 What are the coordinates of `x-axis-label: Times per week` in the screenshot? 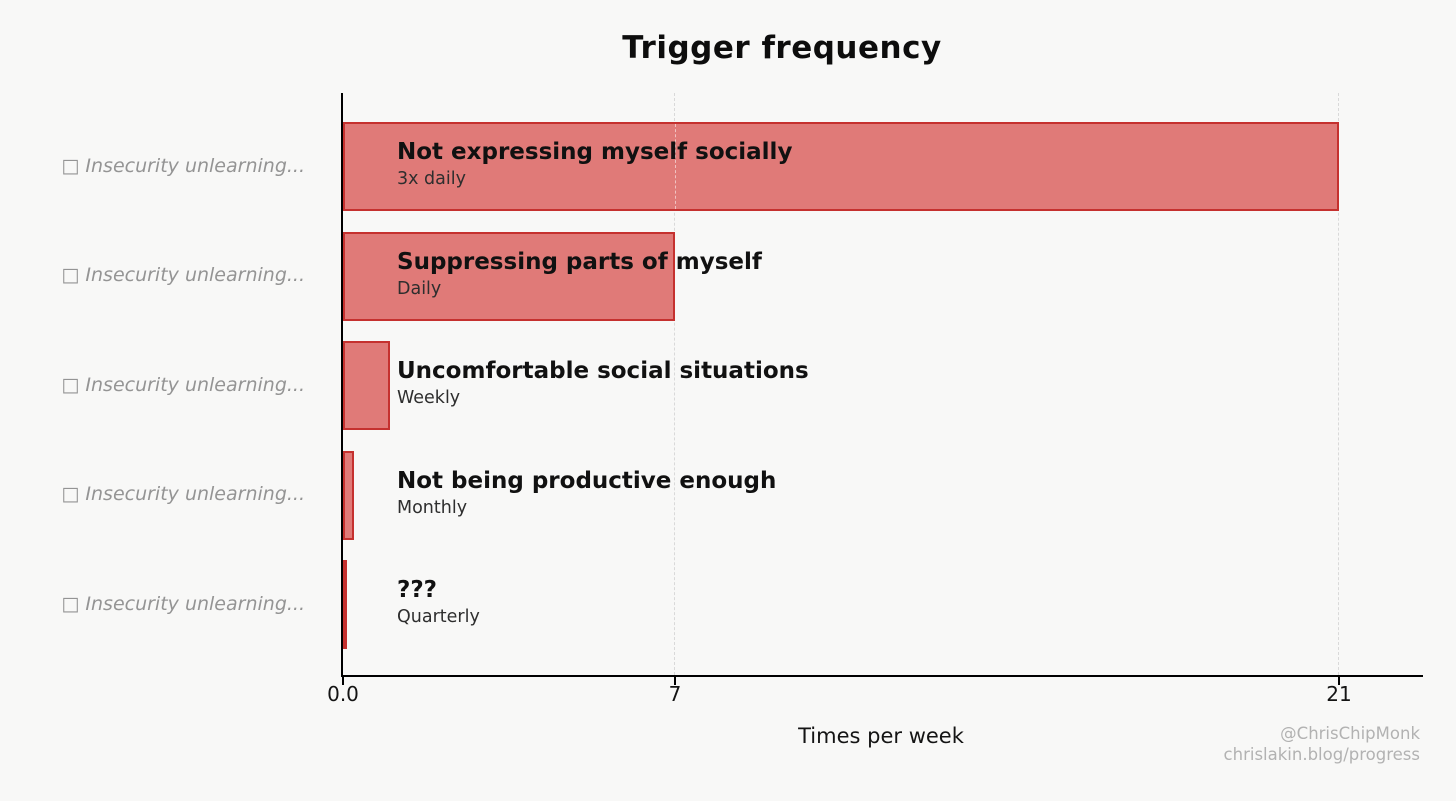 It's located at (881, 736).